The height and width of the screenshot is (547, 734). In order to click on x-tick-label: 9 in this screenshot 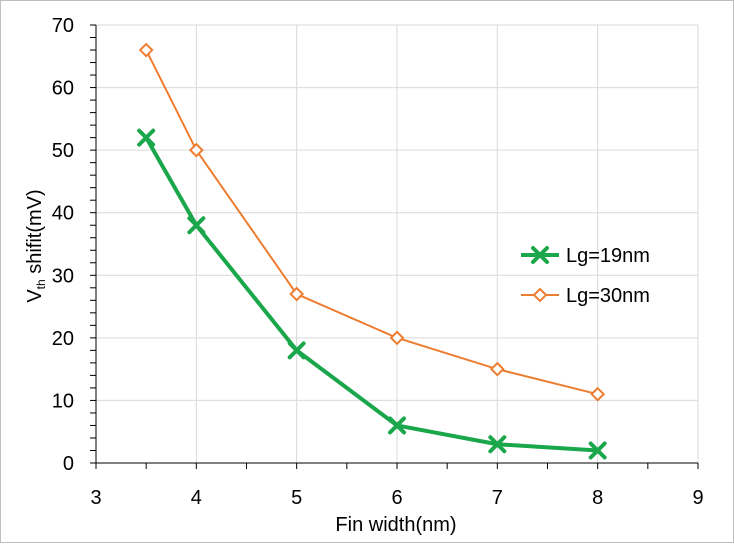, I will do `click(697, 498)`.